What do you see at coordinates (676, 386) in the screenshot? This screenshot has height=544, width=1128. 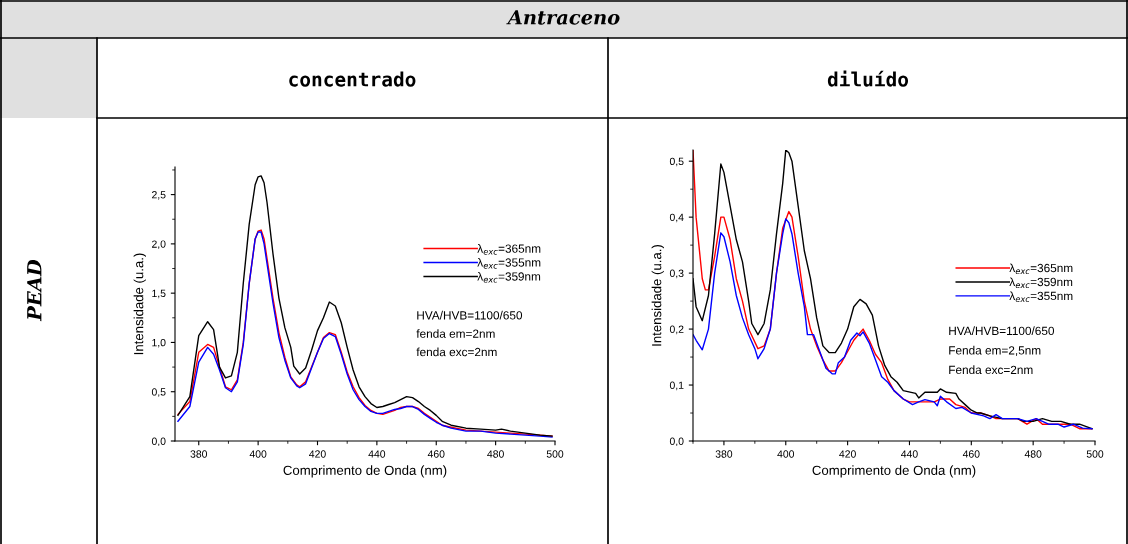 I see `y-tick-label: 0,1` at bounding box center [676, 386].